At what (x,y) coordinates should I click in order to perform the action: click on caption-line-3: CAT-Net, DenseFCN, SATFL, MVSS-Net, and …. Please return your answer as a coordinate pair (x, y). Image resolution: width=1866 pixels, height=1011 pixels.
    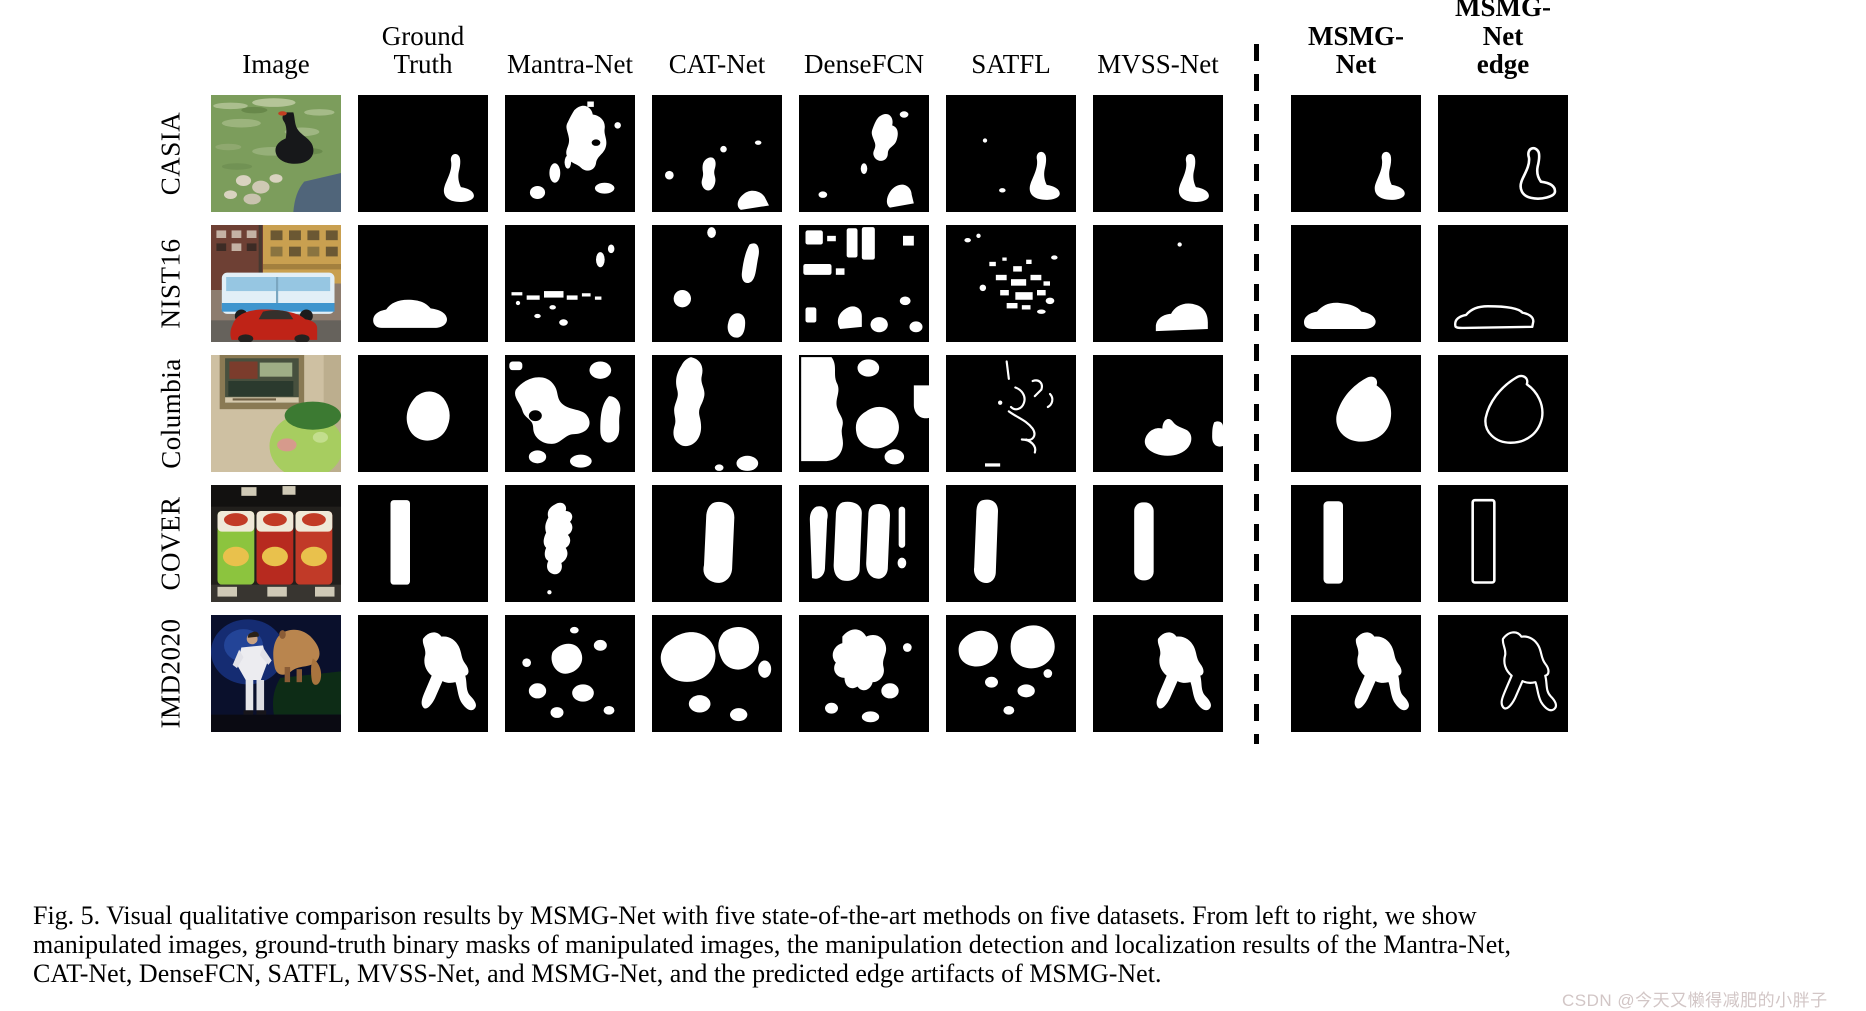
    Looking at the image, I should click on (597, 973).